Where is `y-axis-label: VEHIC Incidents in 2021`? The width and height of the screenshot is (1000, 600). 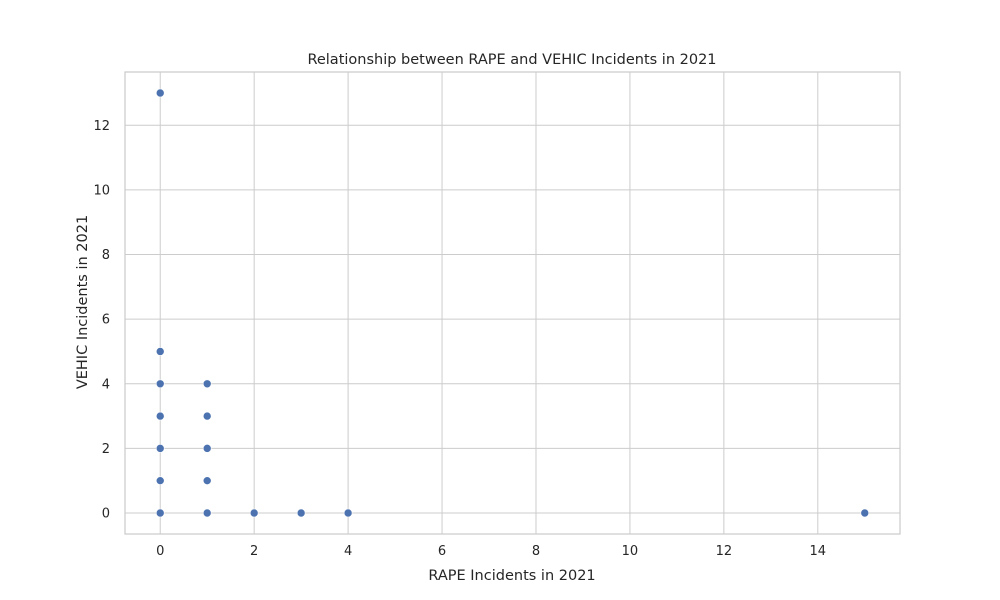
y-axis-label: VEHIC Incidents in 2021 is located at coordinates (83, 302).